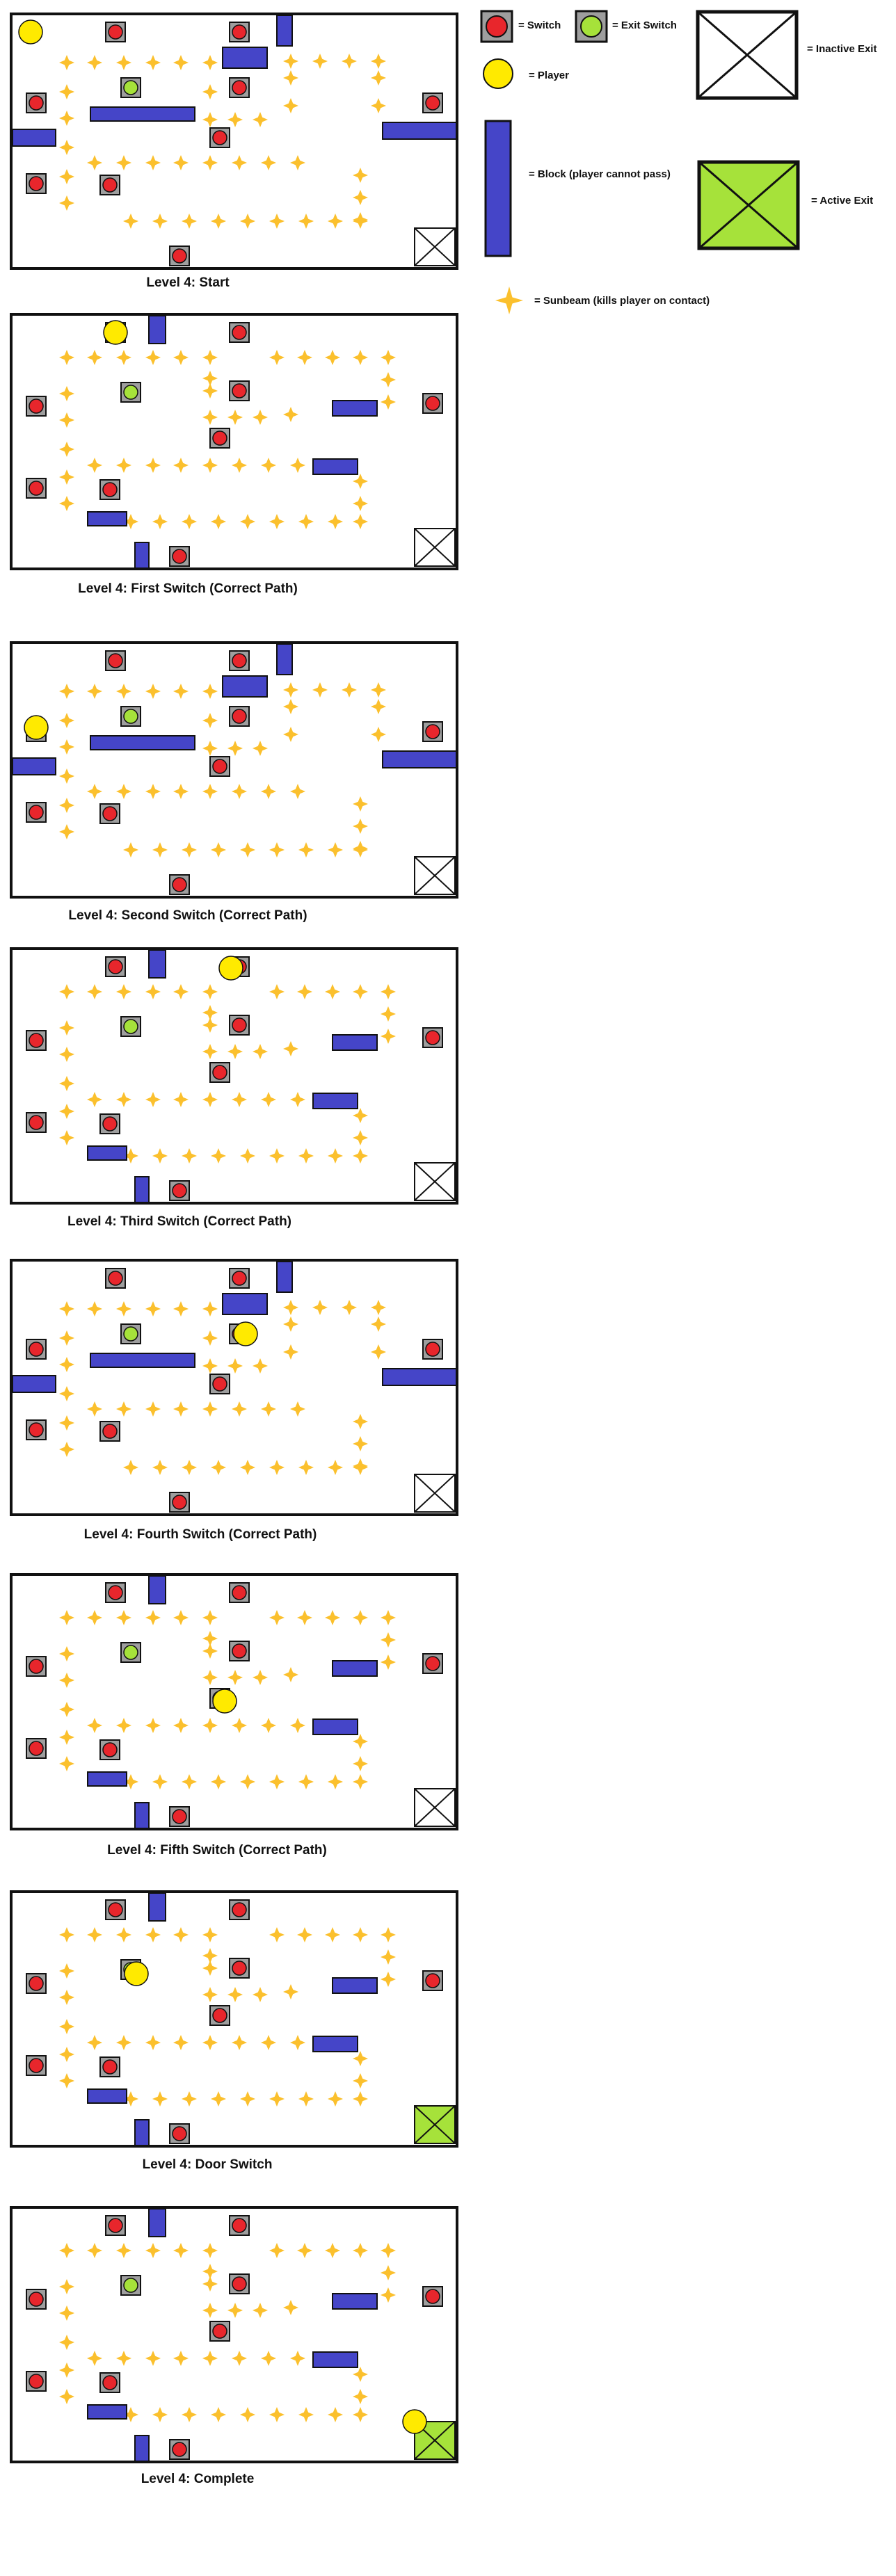 The width and height of the screenshot is (896, 2576). Describe the element at coordinates (539, 25) in the screenshot. I see `legend-switch-label: = Switch` at that location.